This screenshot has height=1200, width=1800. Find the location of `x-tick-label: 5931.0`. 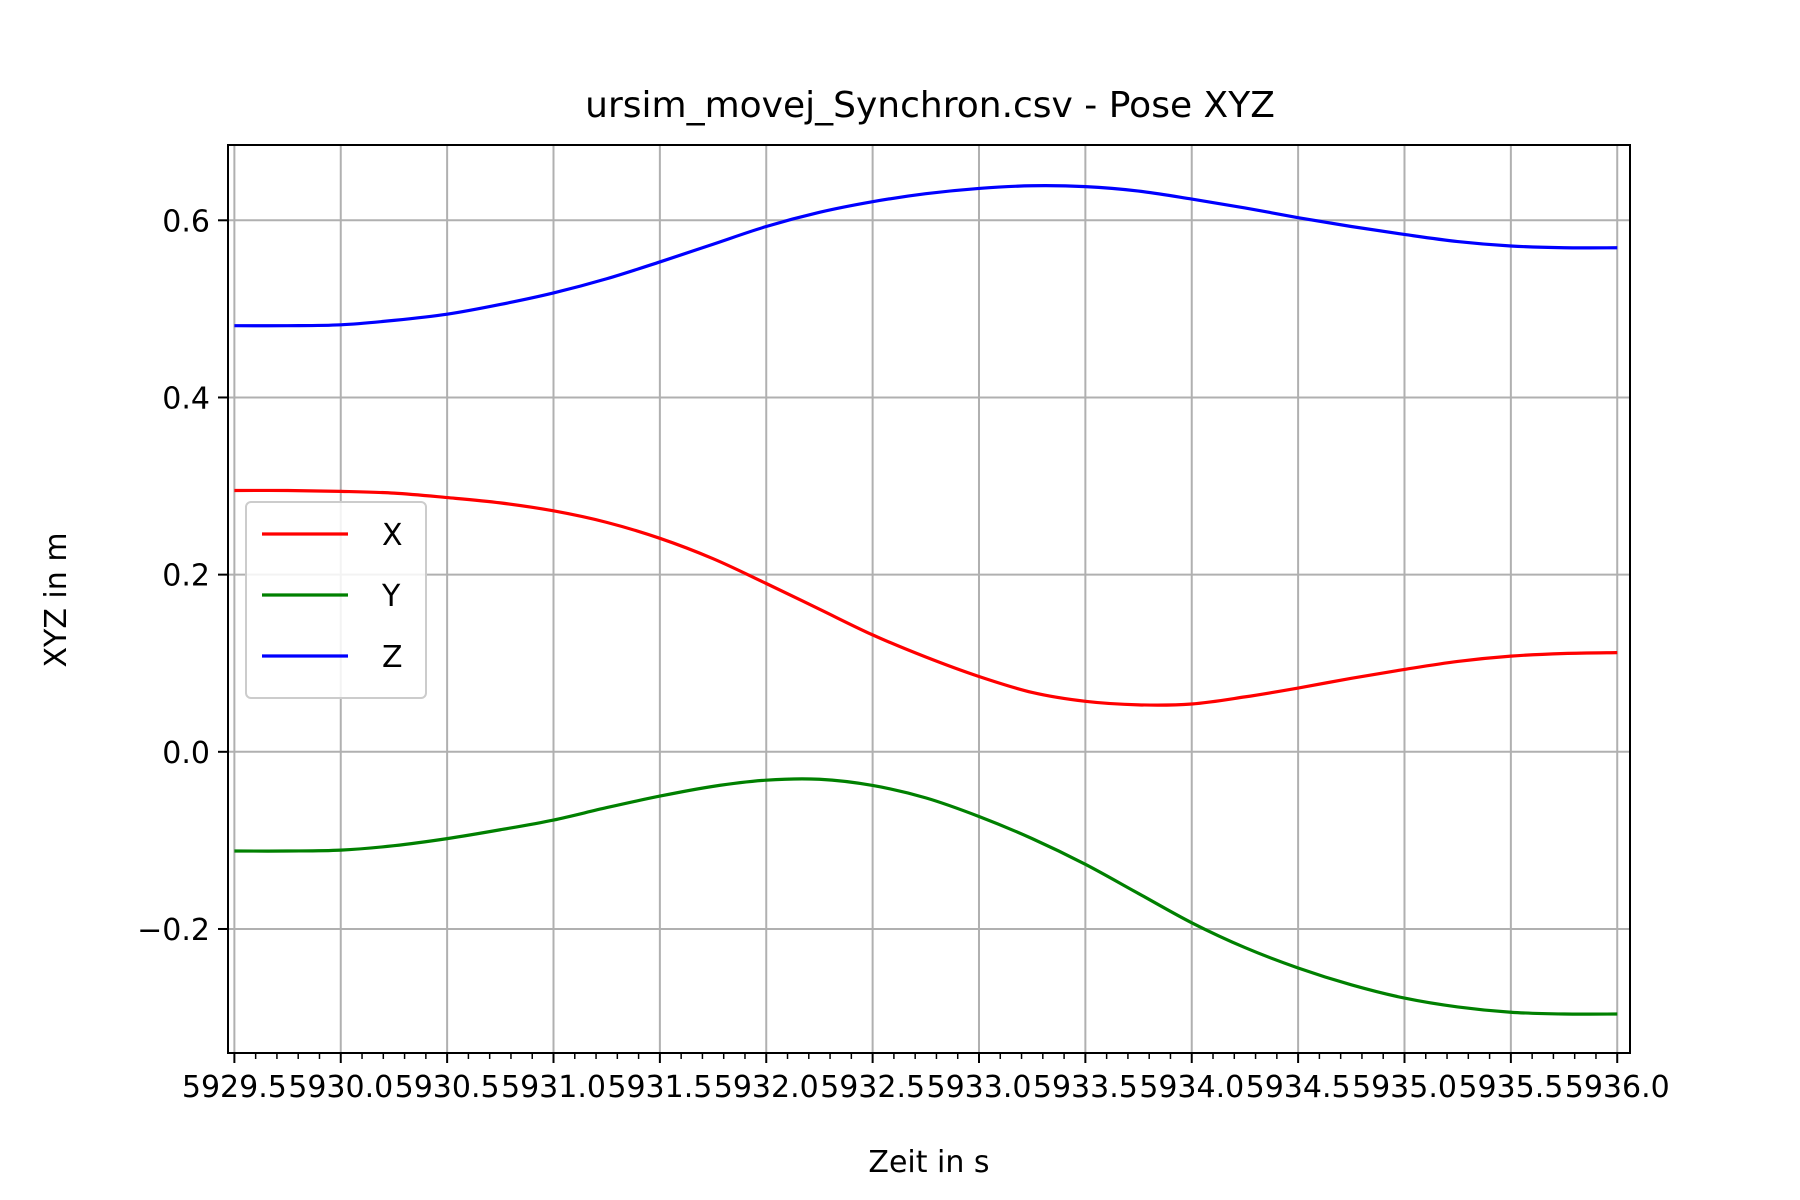

x-tick-label: 5931.0 is located at coordinates (553, 1087).